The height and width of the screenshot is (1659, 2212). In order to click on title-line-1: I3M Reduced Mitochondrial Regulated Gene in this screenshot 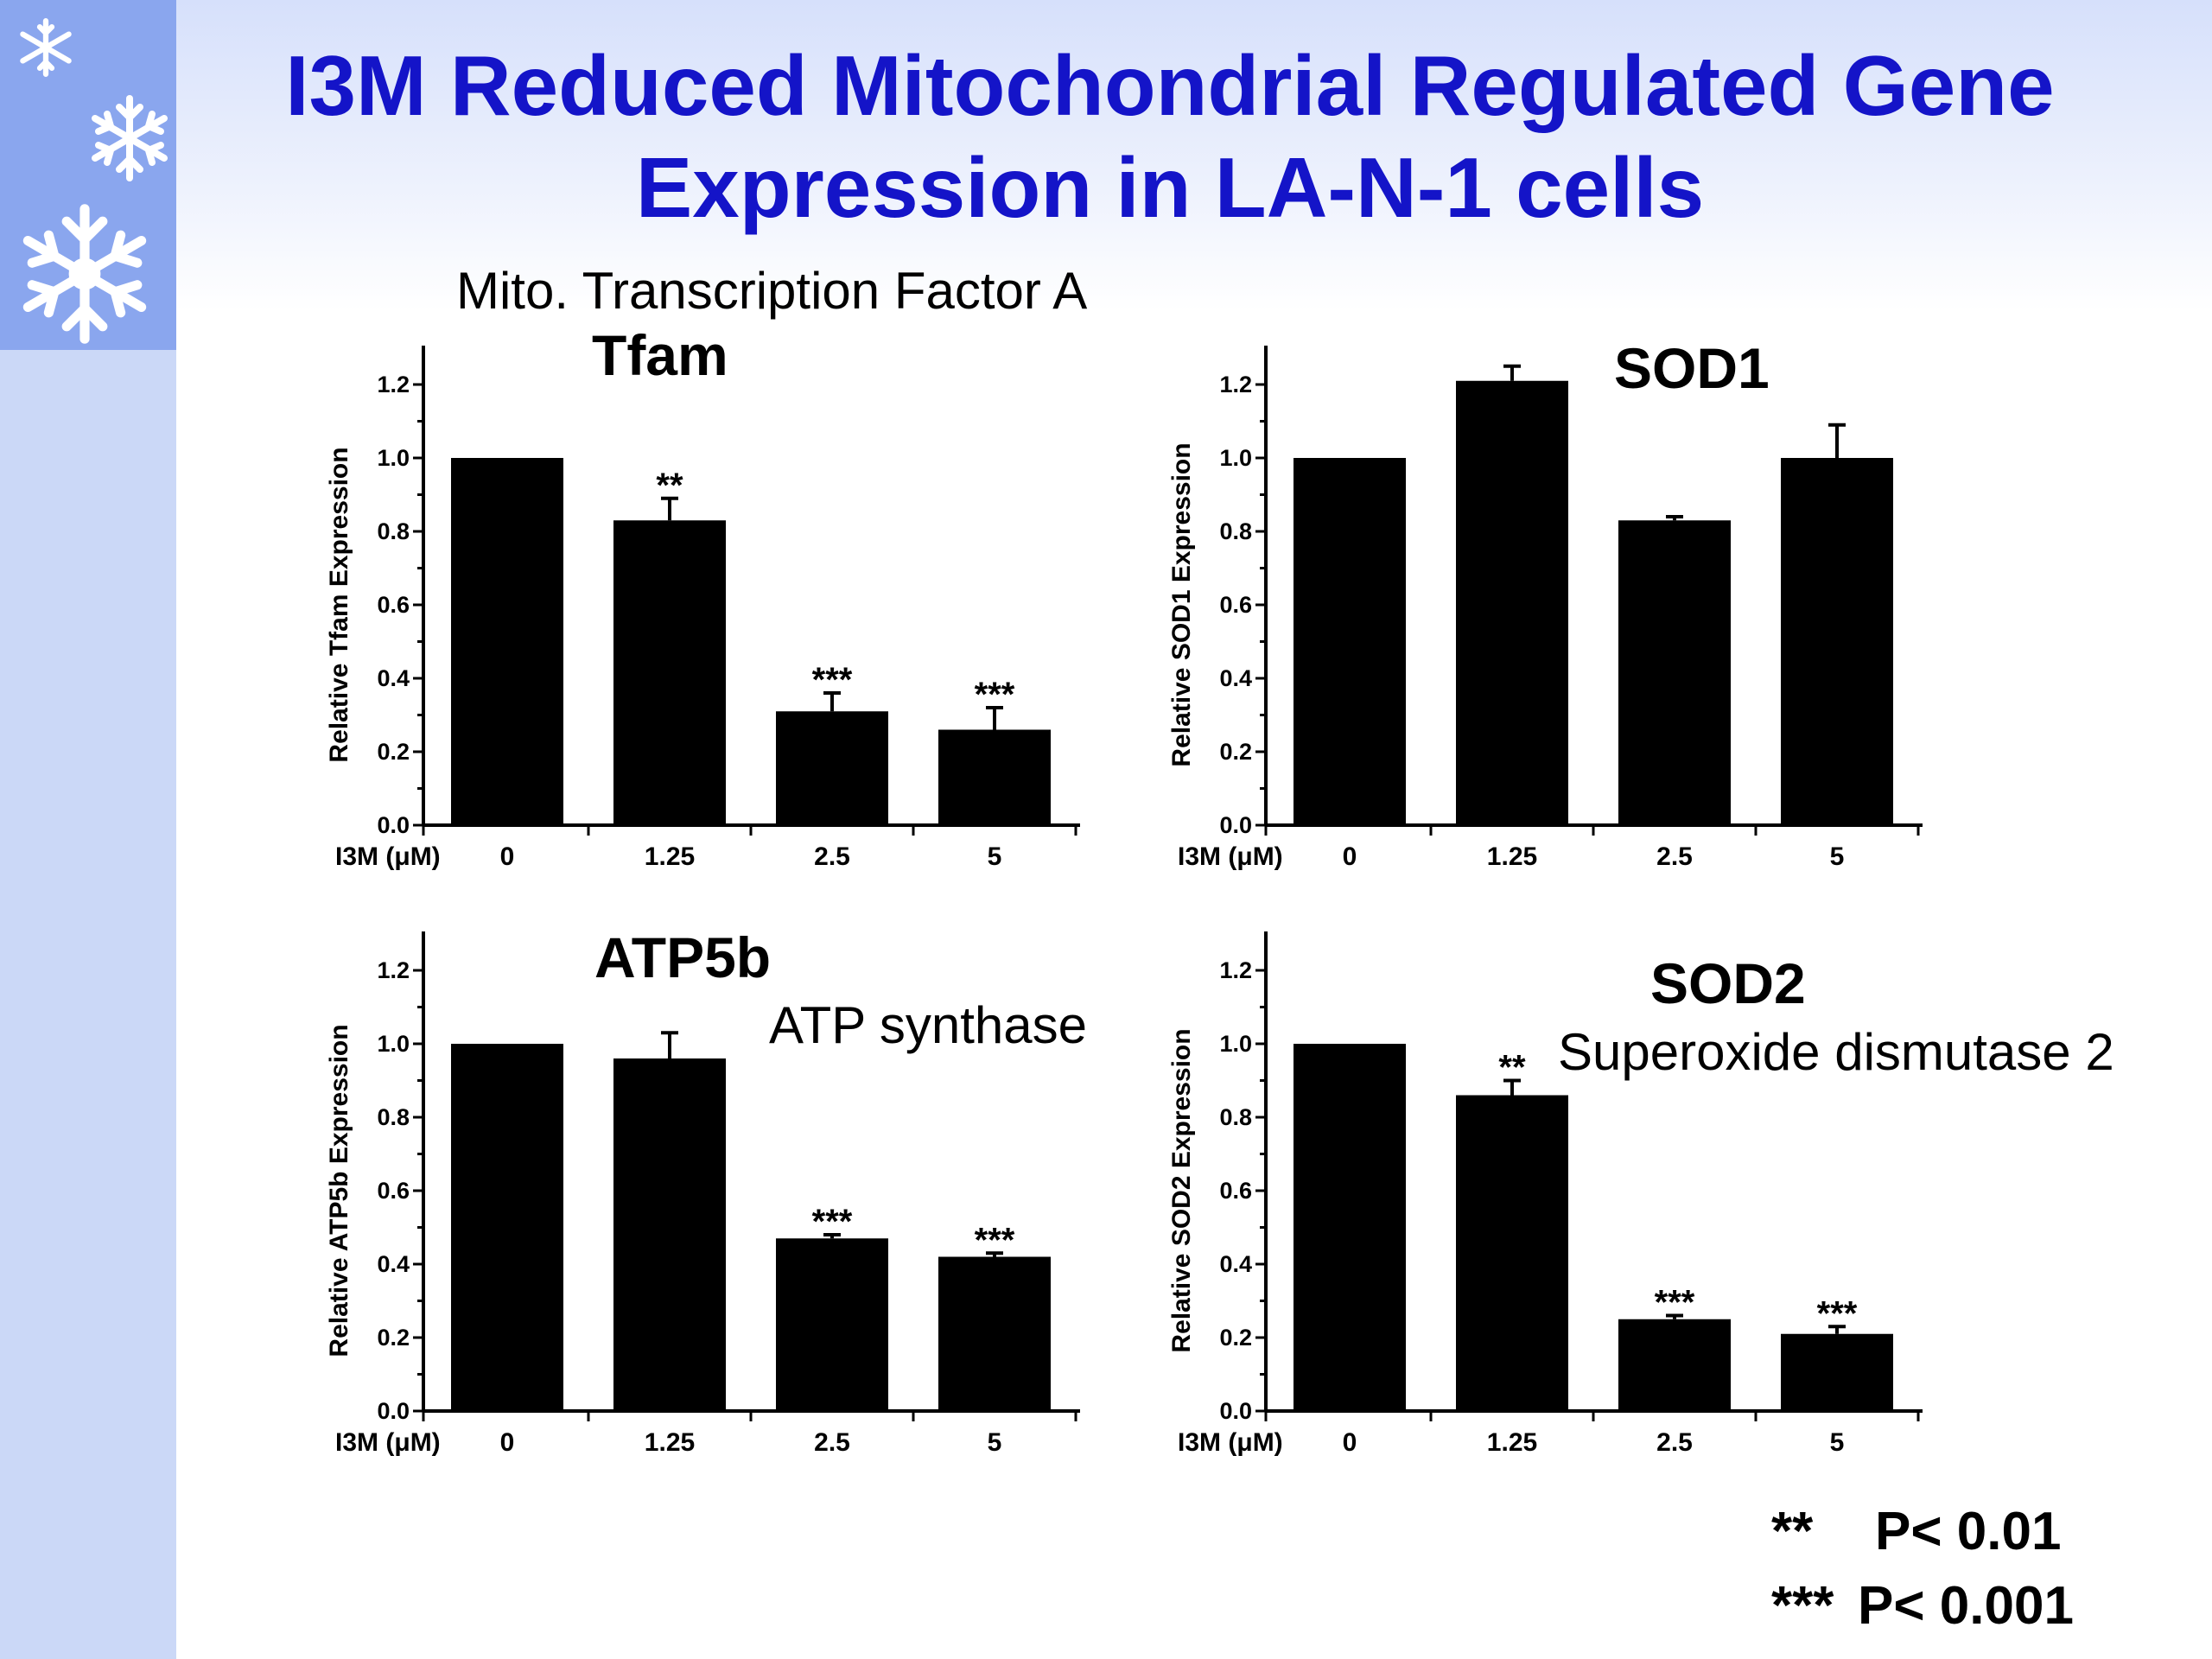, I will do `click(1170, 85)`.